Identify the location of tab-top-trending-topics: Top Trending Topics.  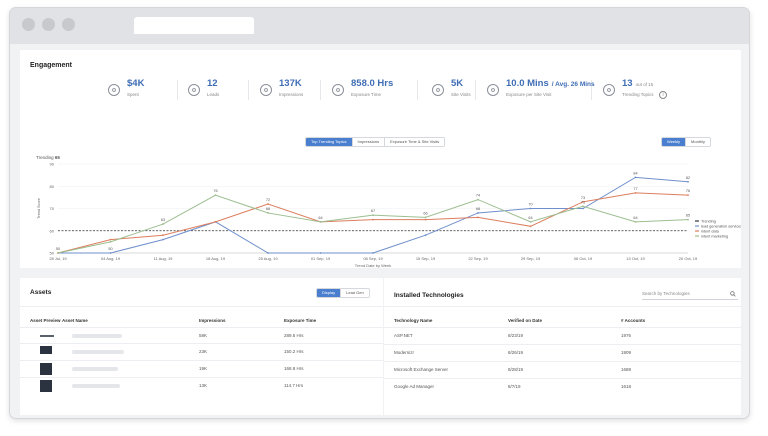
(329, 142).